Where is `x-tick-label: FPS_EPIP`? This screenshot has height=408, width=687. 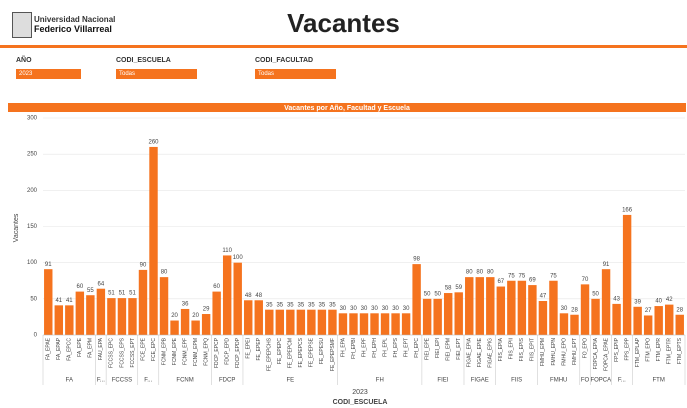 x-tick-label: FPS_EPIP is located at coordinates (617, 349).